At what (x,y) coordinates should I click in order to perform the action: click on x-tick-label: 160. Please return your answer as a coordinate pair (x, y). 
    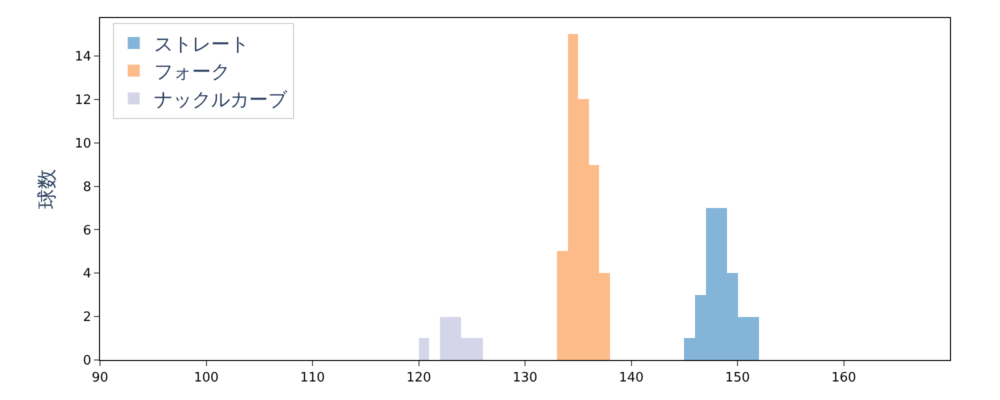
    Looking at the image, I should click on (843, 378).